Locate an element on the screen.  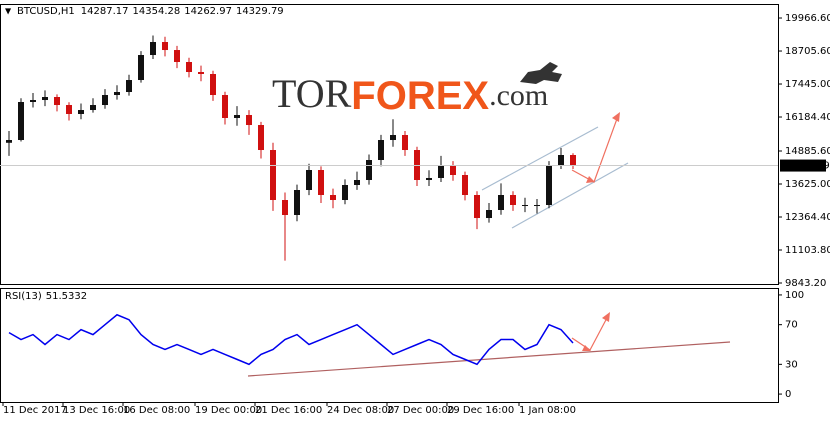
y-tick-label: 16184.40 is located at coordinates (807, 117).